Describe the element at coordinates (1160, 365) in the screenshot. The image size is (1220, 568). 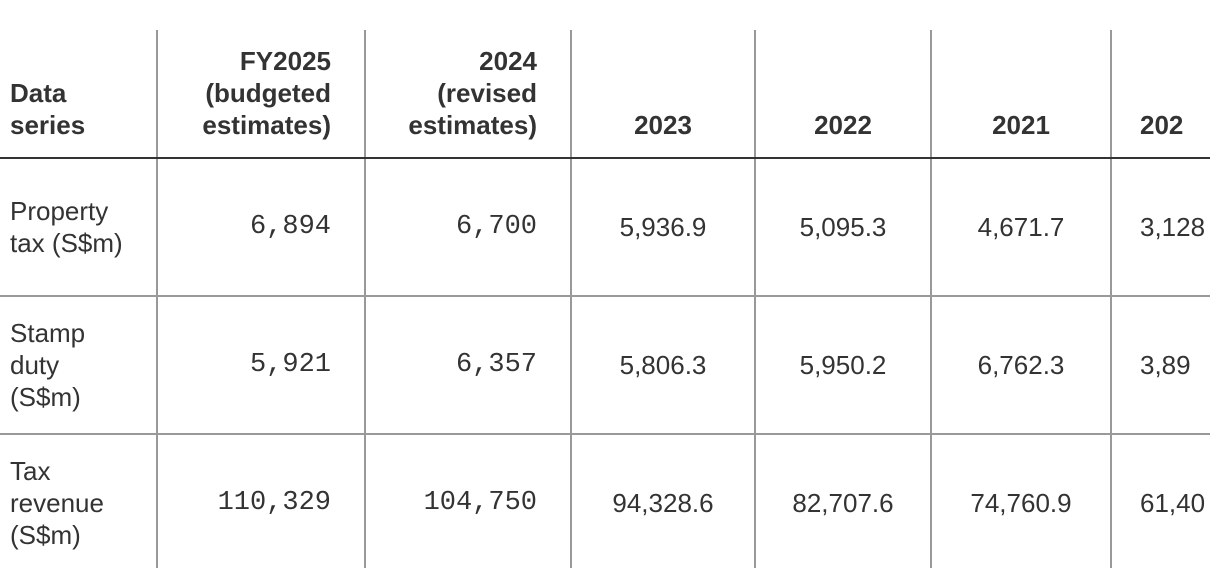
I see `table-cell: 3,89` at that location.